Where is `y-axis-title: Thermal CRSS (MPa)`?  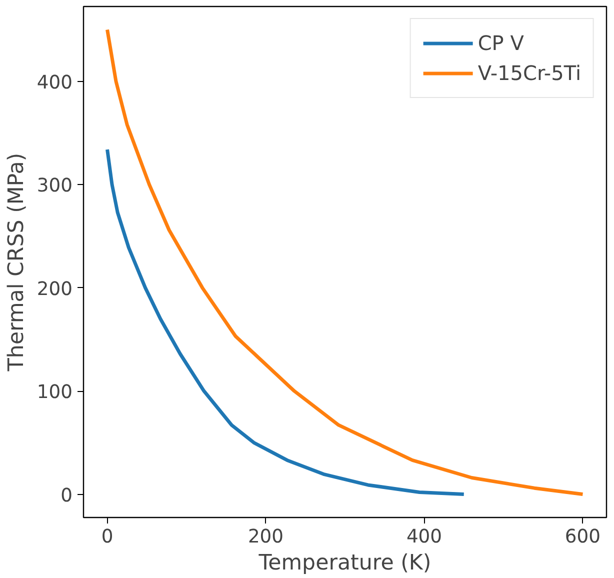 y-axis-title: Thermal CRSS (MPa) is located at coordinates (16, 262).